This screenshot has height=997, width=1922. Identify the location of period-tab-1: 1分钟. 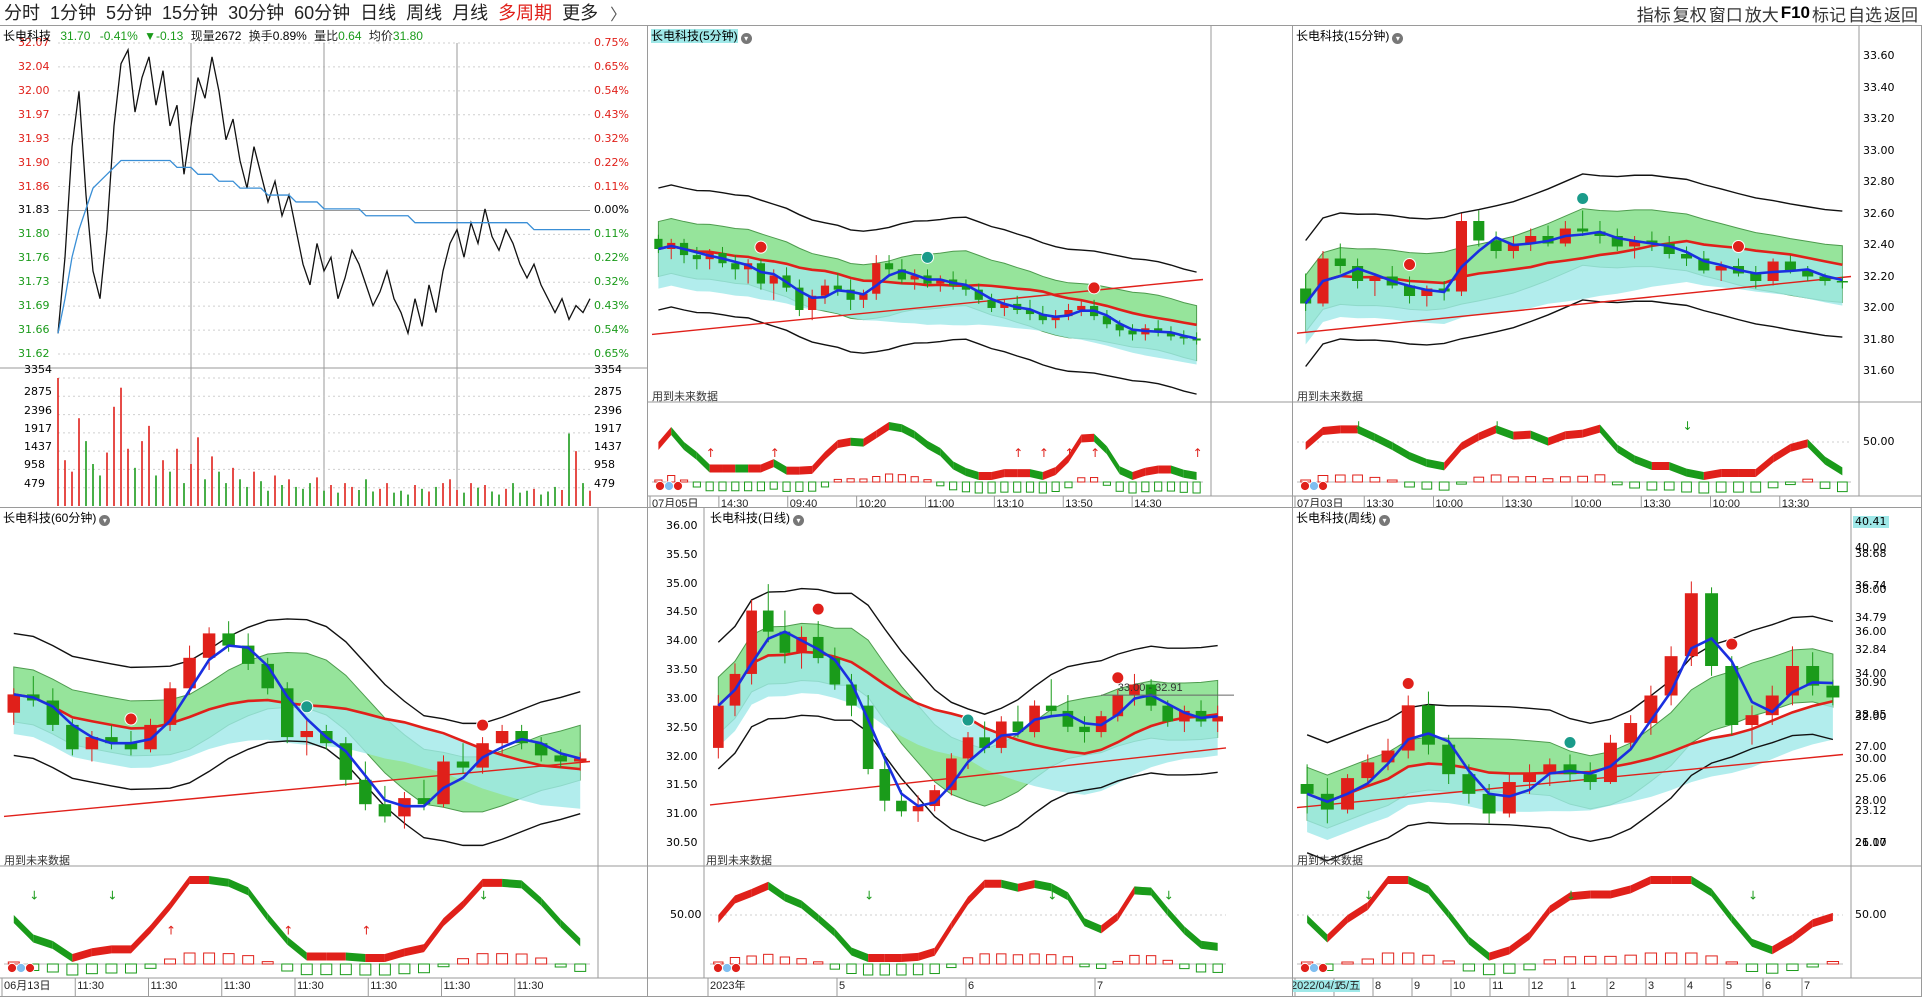
(73, 13).